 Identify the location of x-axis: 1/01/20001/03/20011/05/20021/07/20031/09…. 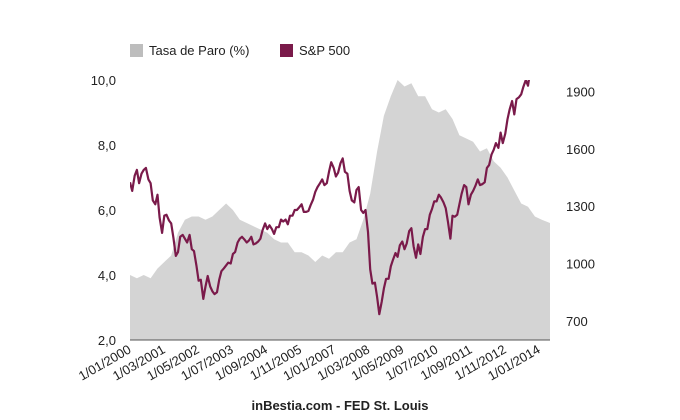
(309, 363).